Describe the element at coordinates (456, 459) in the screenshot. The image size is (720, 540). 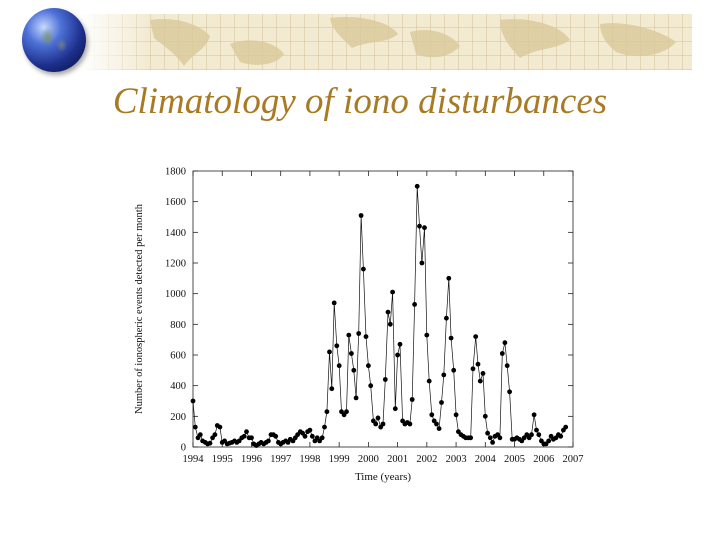
I see `x-tick-label: 2003` at that location.